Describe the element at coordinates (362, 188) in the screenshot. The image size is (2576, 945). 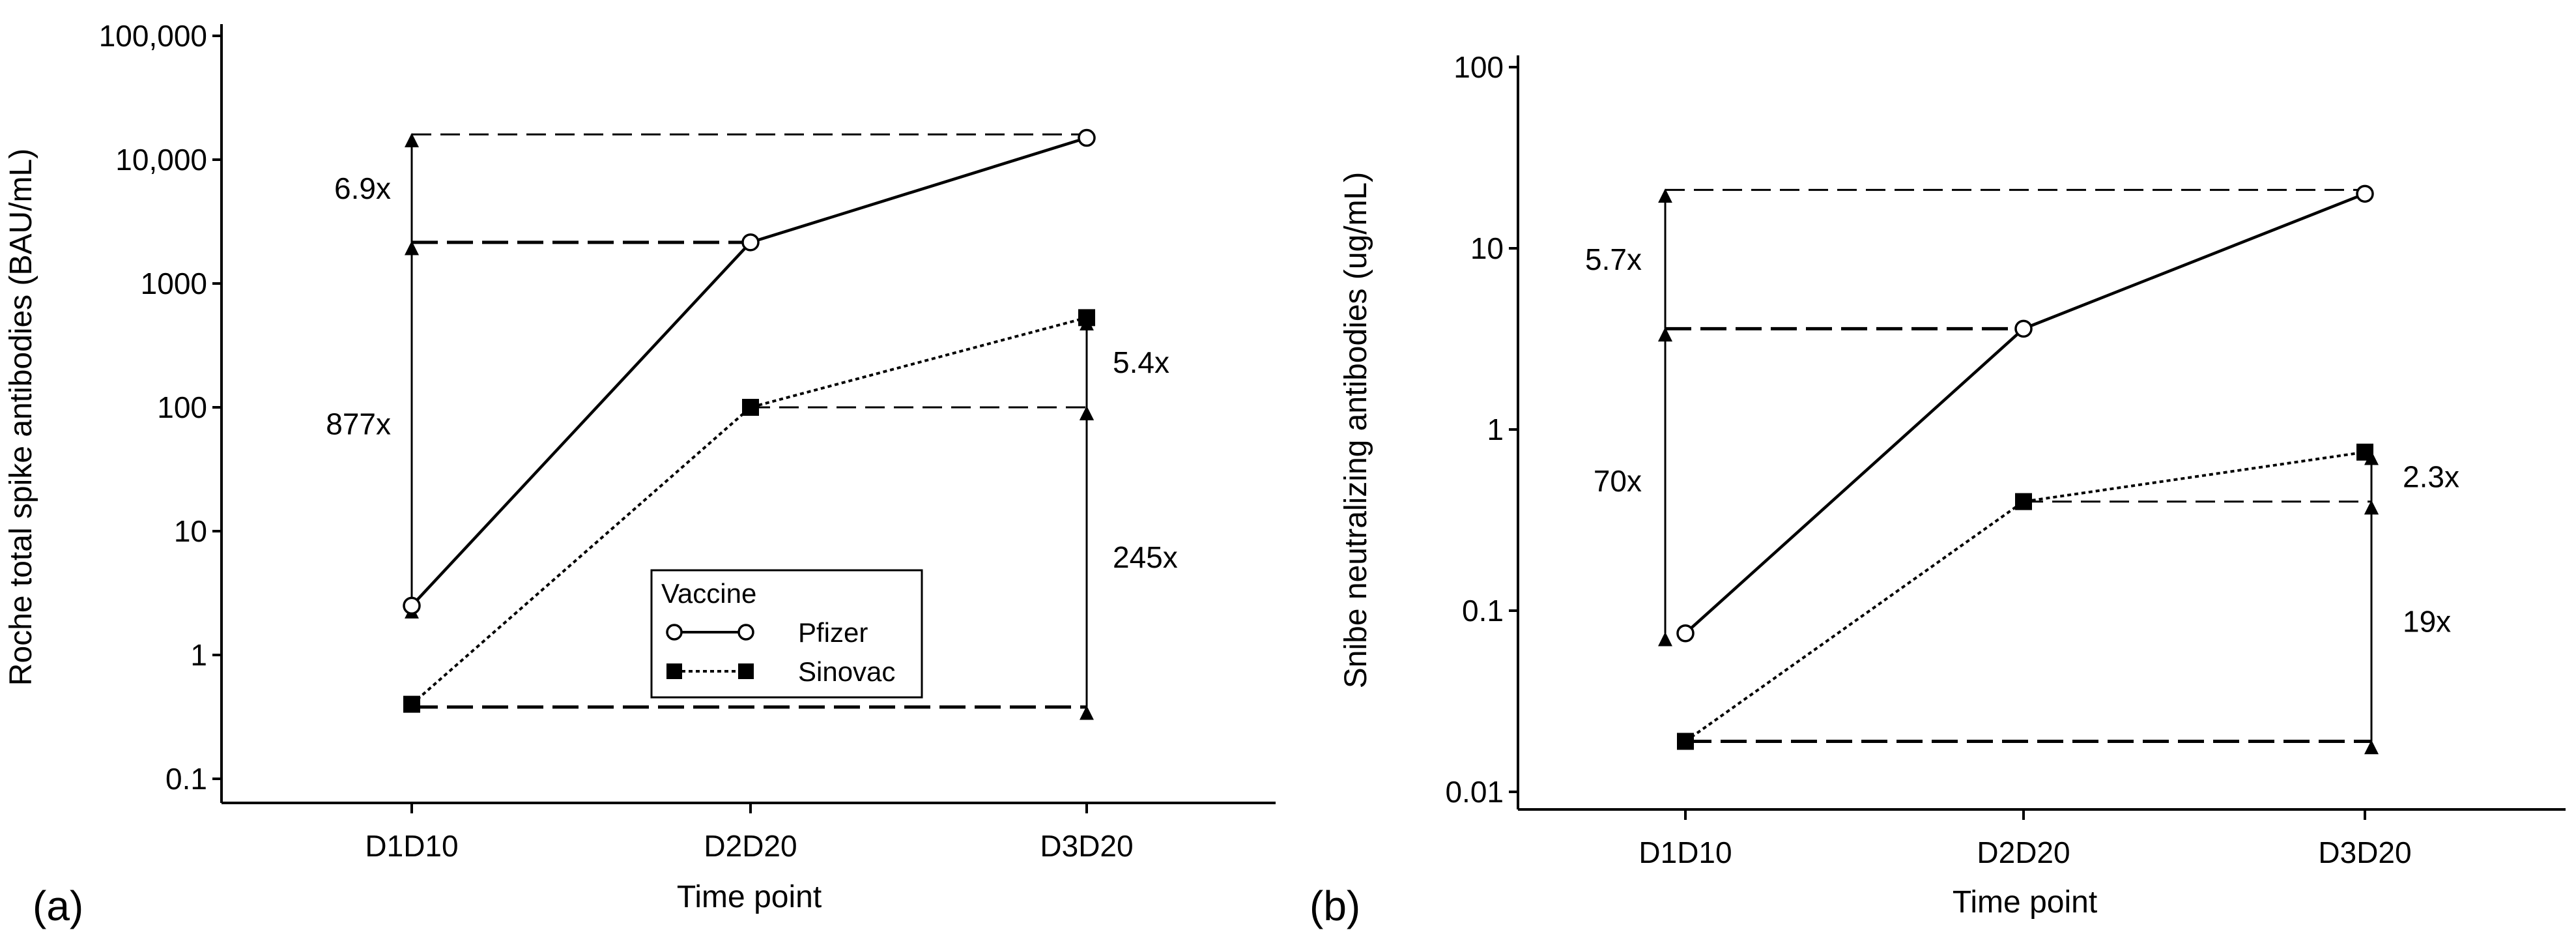
I see `fold-label: 6.9x` at that location.